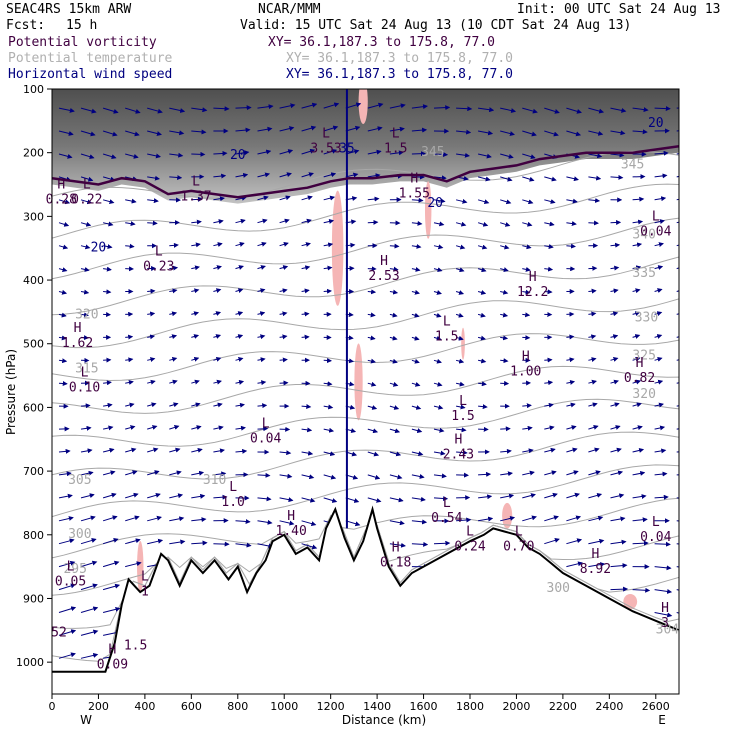 The width and height of the screenshot is (740, 740). I want to click on pv-extremum-letter: H, so click(291, 516).